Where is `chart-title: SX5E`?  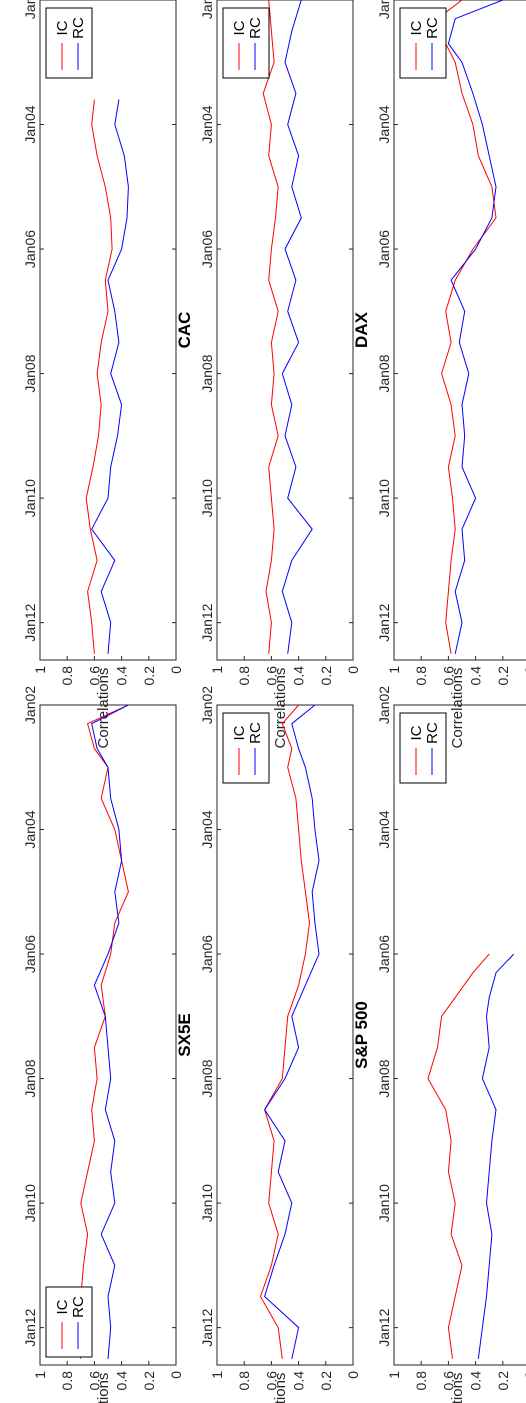 chart-title: SX5E is located at coordinates (184, 1034).